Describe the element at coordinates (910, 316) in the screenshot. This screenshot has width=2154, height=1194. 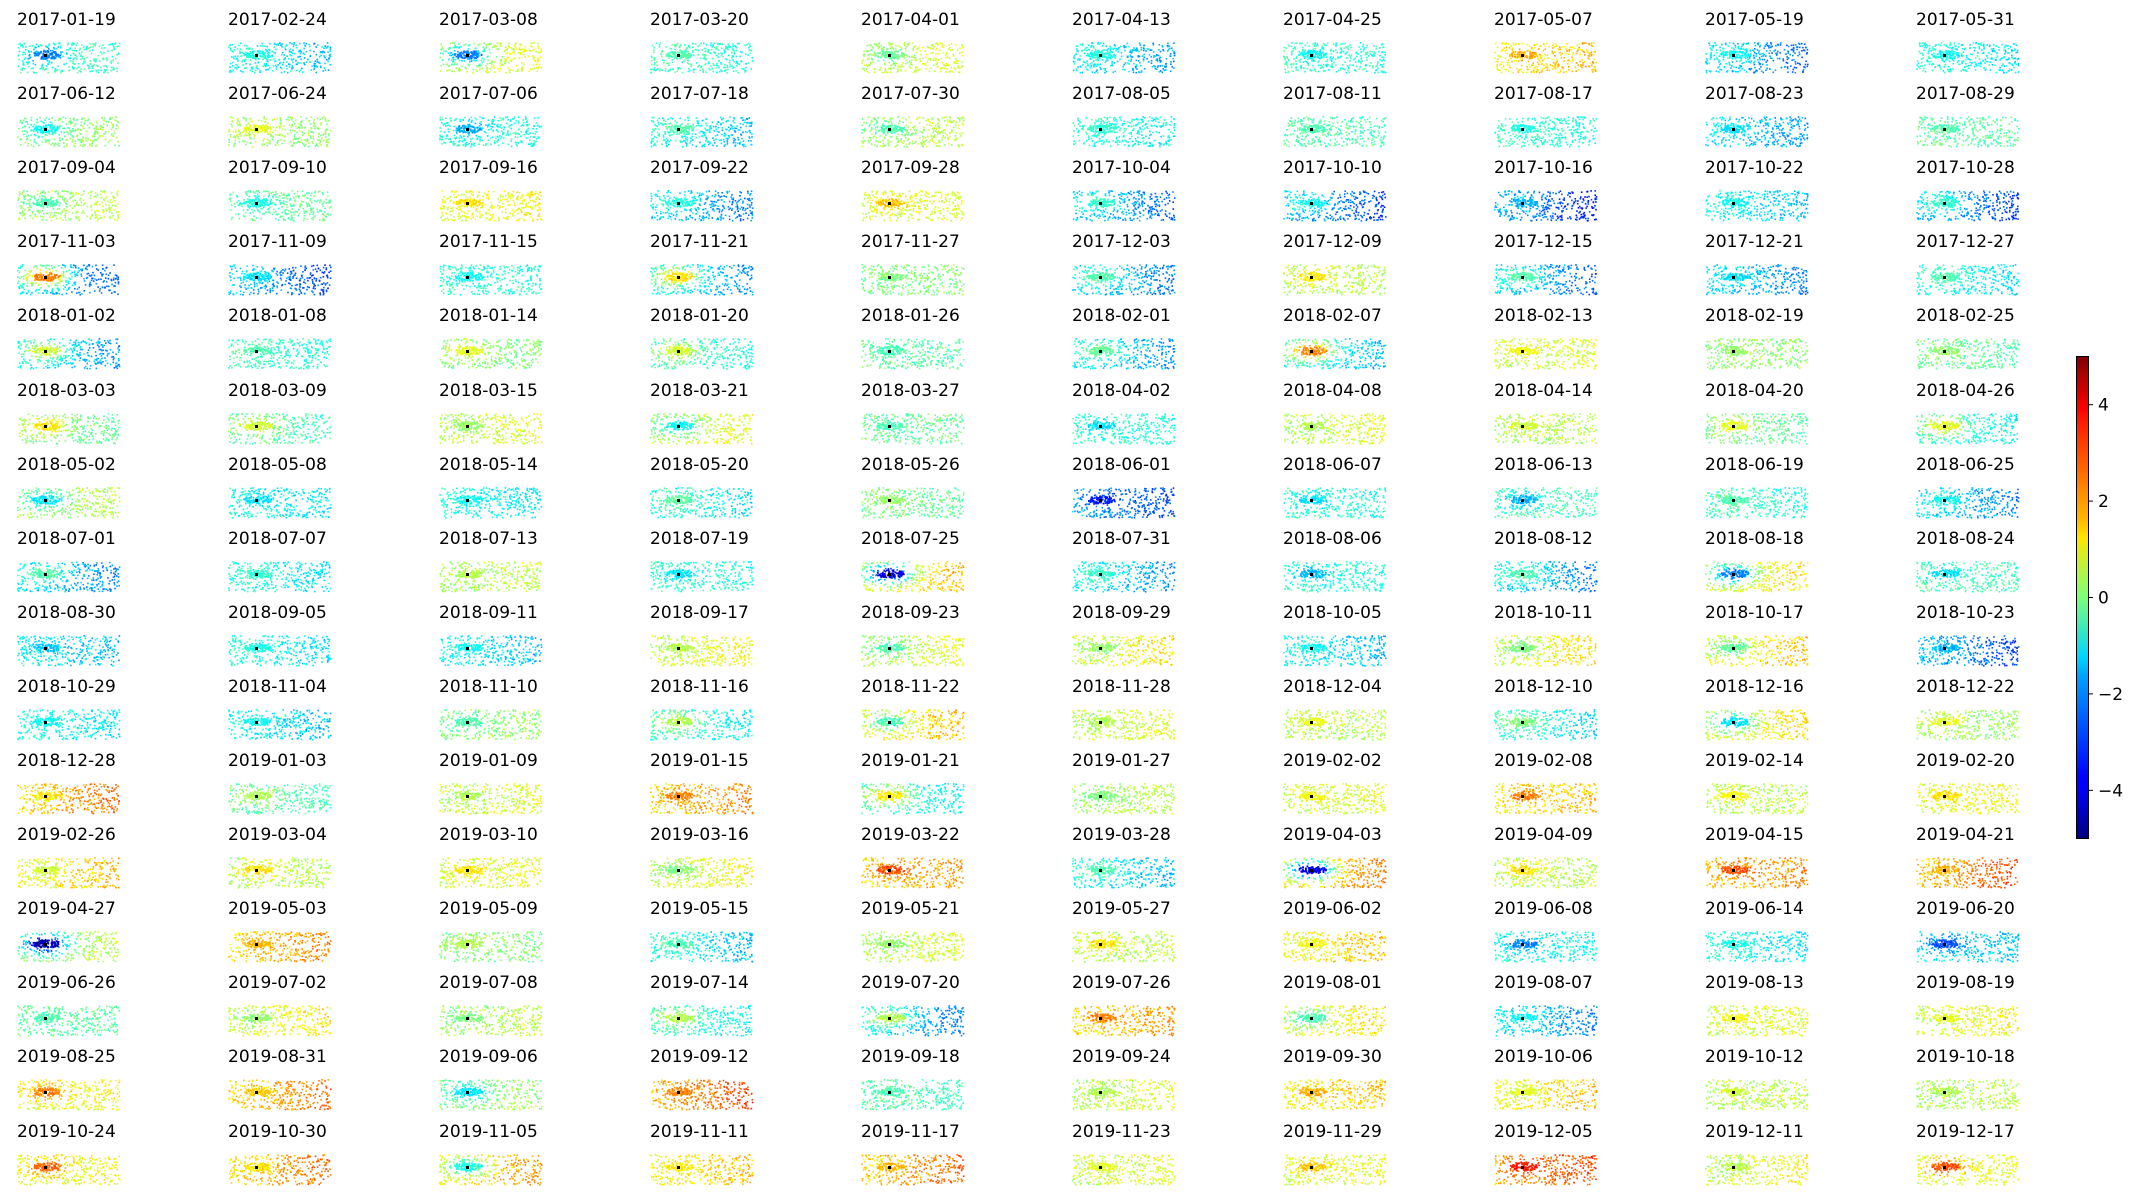
I see `panel-title: 2018-01-26` at that location.